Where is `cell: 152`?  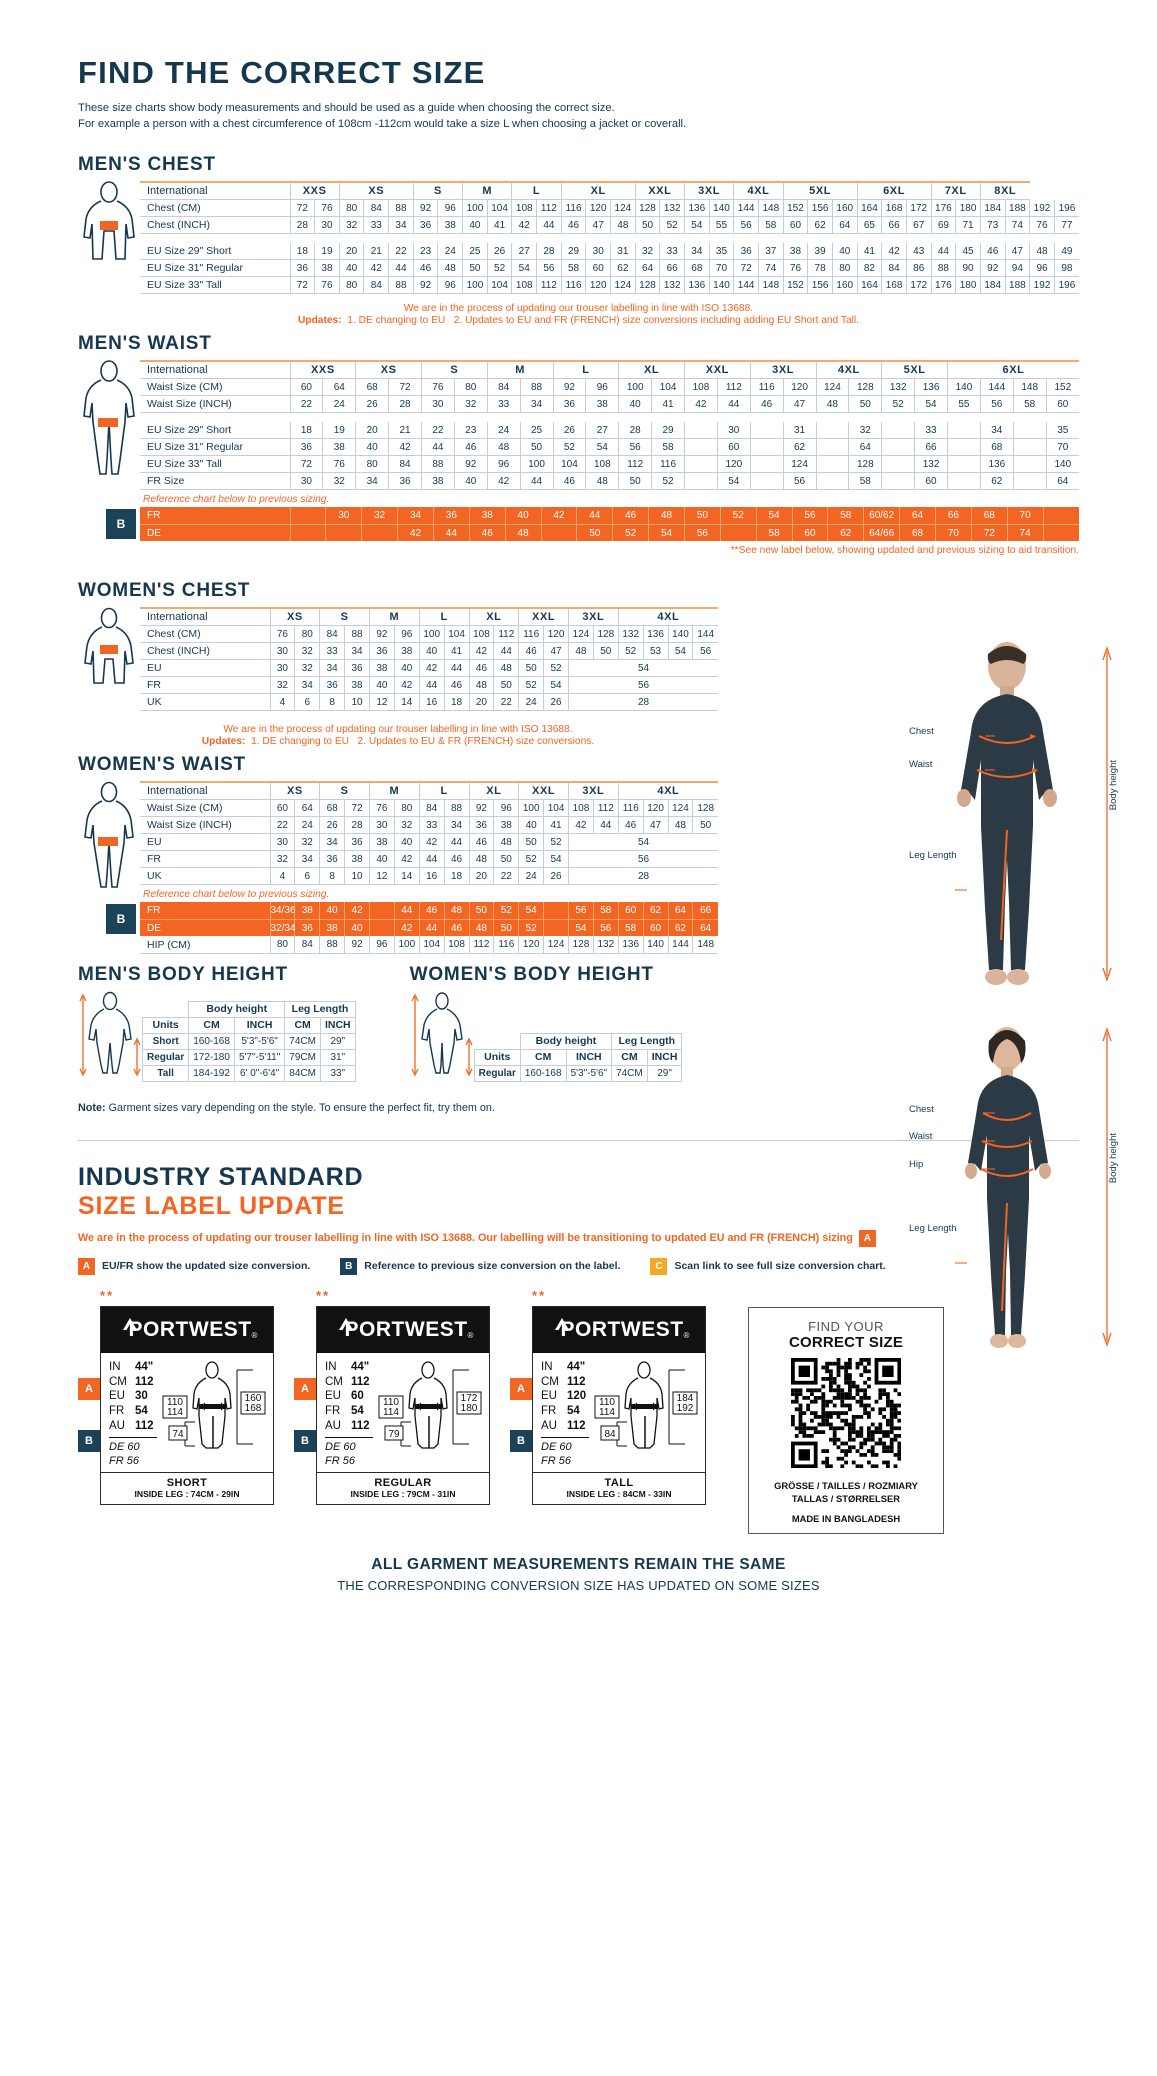 cell: 152 is located at coordinates (795, 208).